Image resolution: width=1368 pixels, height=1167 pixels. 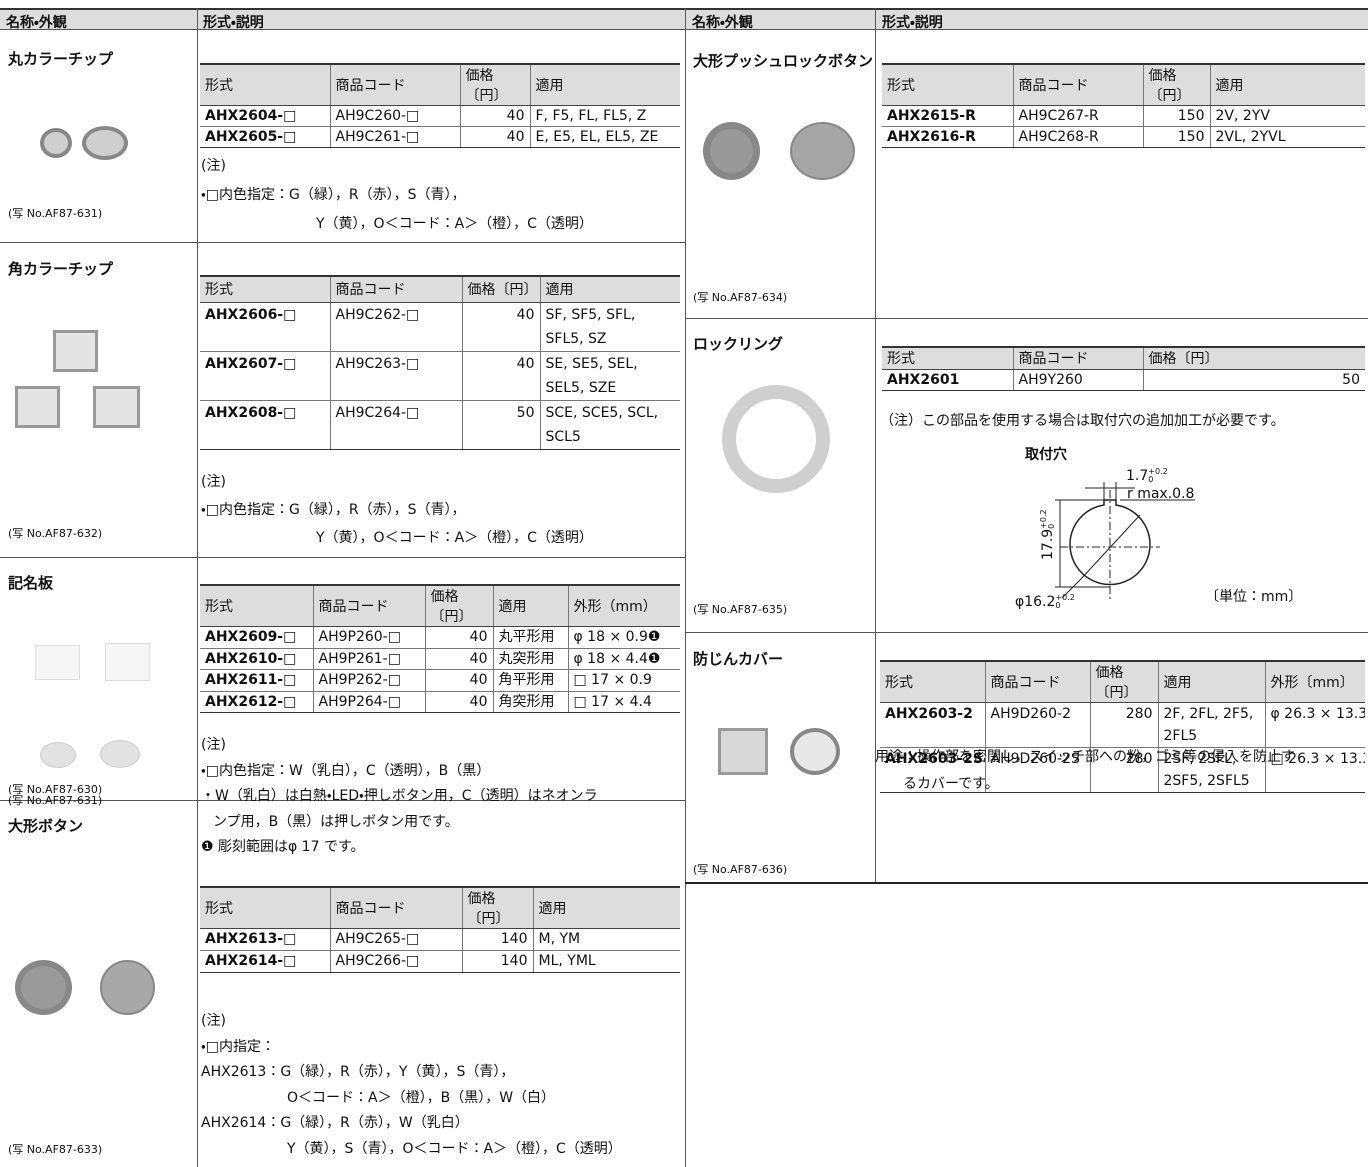 I want to click on cell-line: SCE, SCE5, SCL,, so click(x=602, y=412).